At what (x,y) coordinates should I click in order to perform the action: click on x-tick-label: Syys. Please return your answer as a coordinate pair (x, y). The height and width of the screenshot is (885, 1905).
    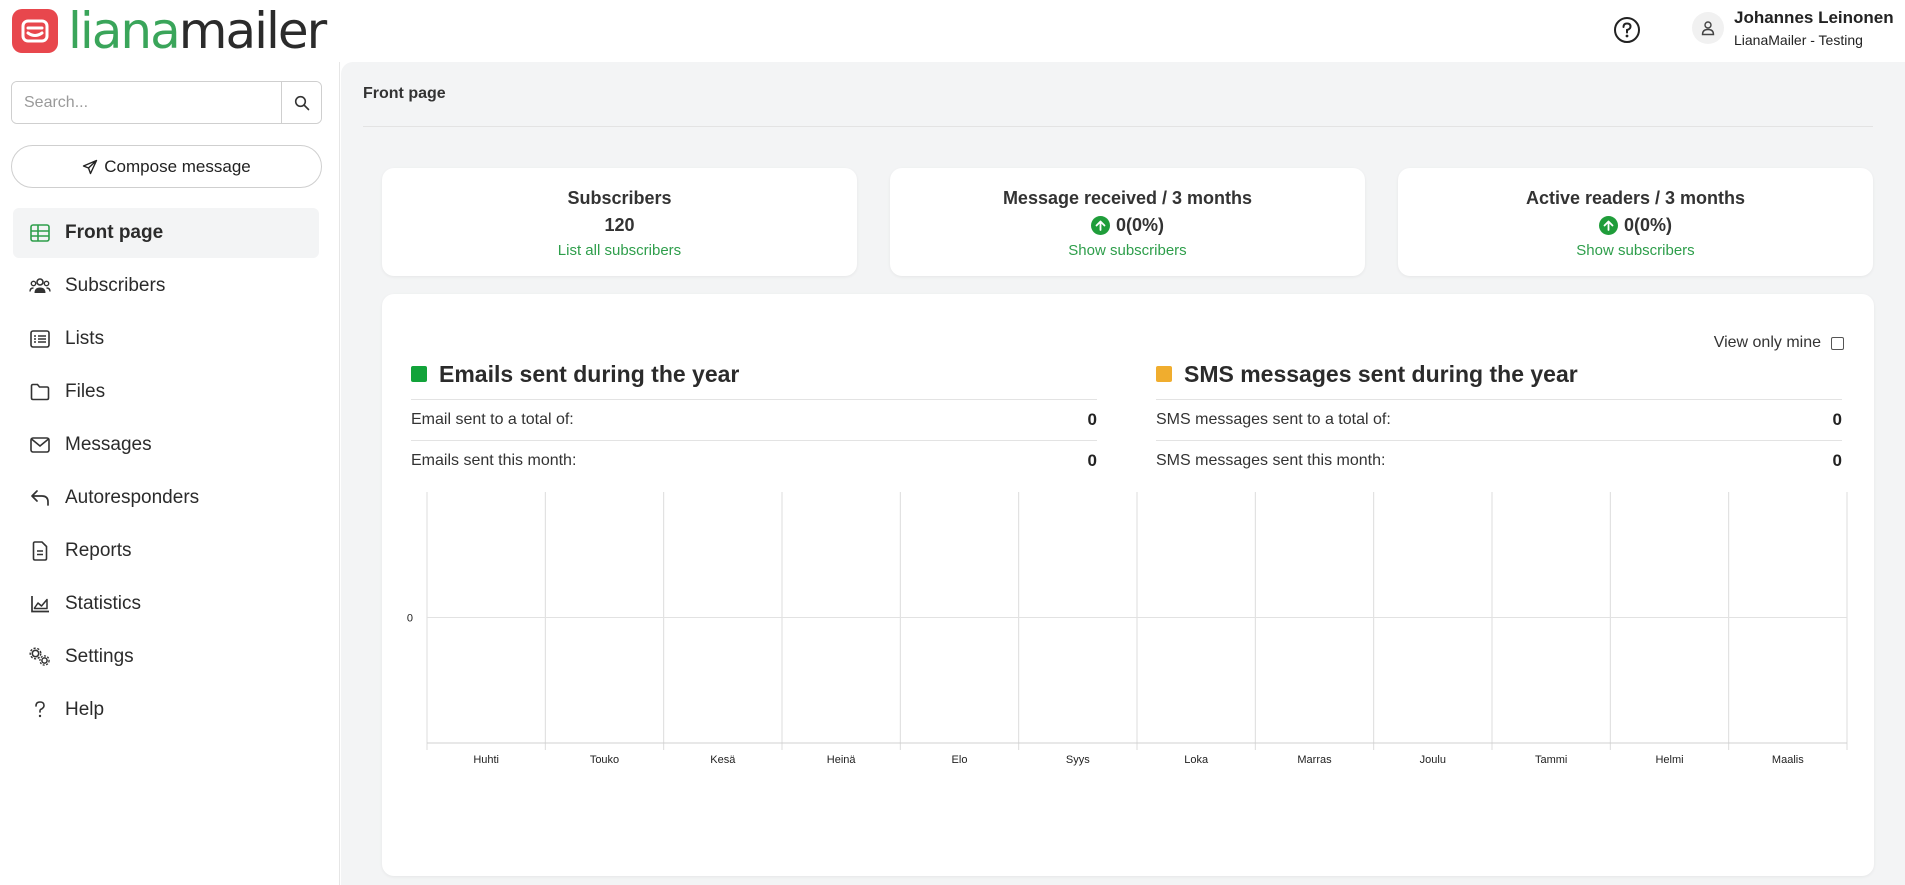
    Looking at the image, I should click on (1078, 760).